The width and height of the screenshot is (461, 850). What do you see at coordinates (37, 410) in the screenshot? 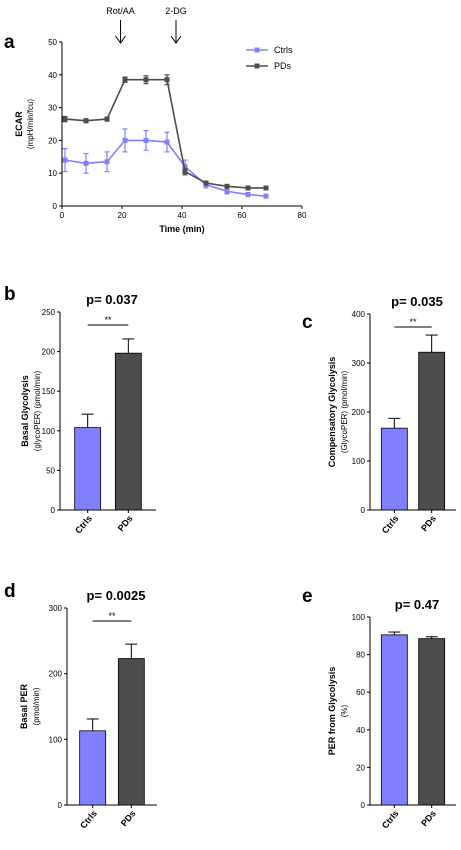
I see `y-axis-subtitle: (glycoPER) (pmol/min)` at bounding box center [37, 410].